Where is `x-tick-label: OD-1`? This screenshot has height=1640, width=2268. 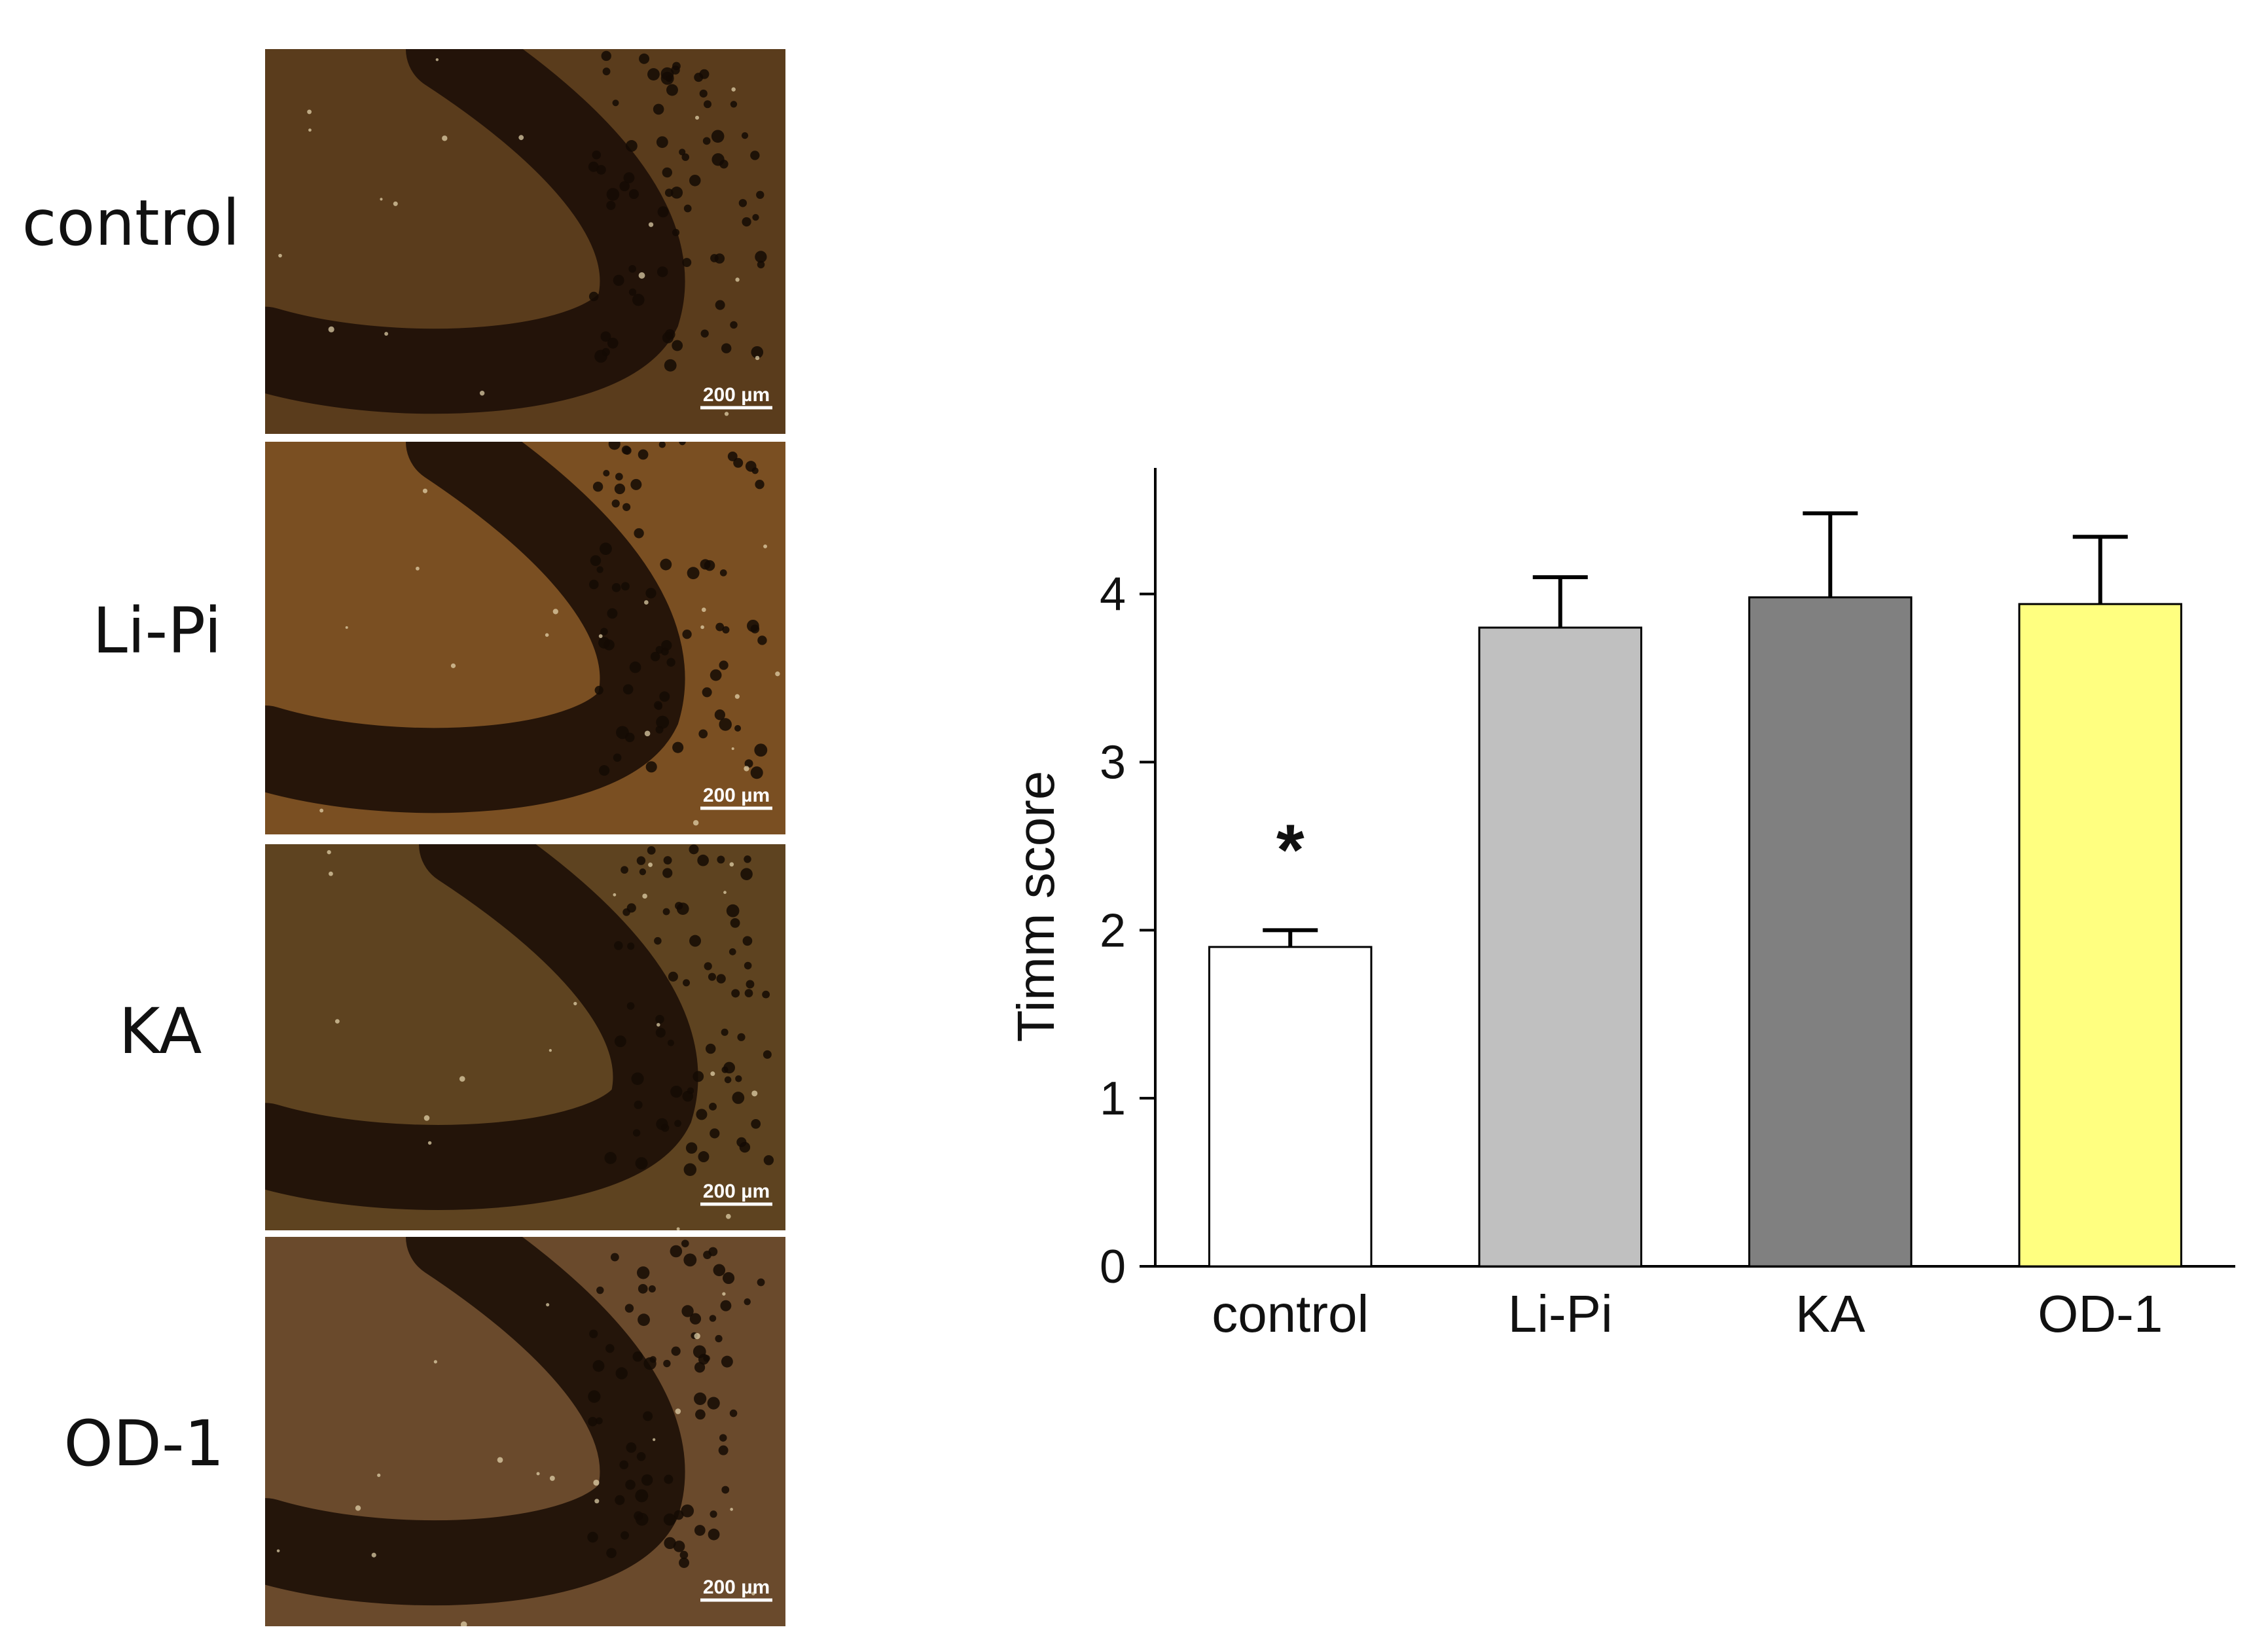
x-tick-label: OD-1 is located at coordinates (2100, 1314).